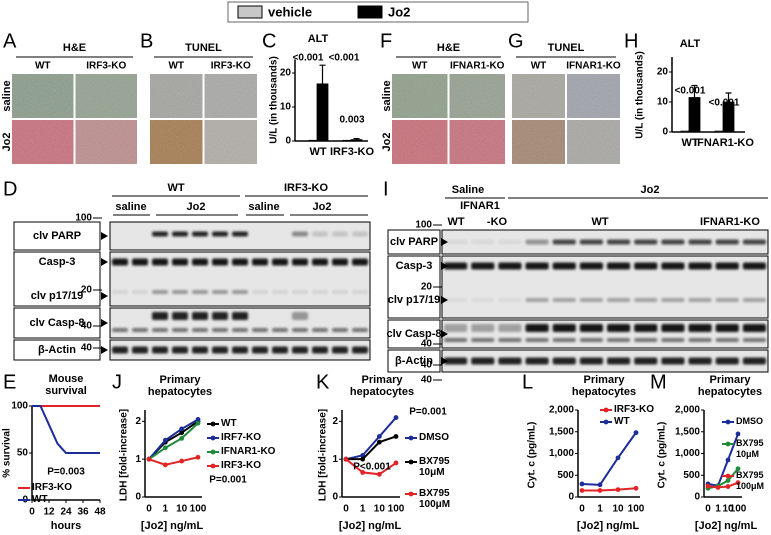  What do you see at coordinates (650, 190) in the screenshot?
I see `group-label: Jo2` at bounding box center [650, 190].